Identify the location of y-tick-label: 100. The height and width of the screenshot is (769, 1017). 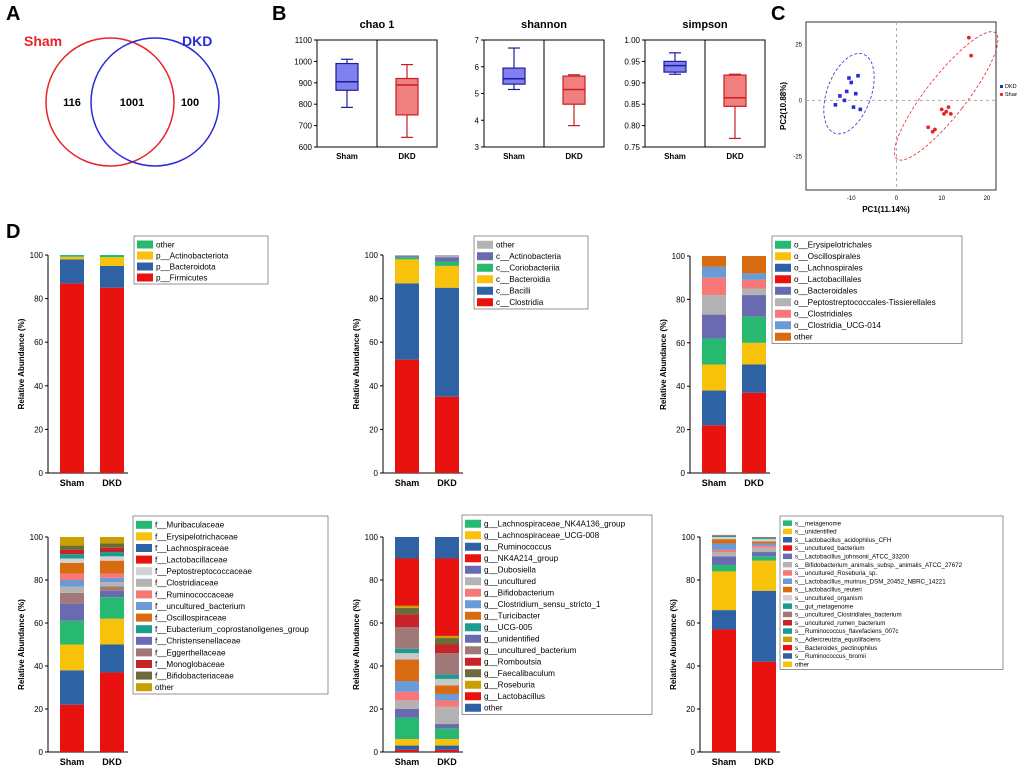
(679, 256).